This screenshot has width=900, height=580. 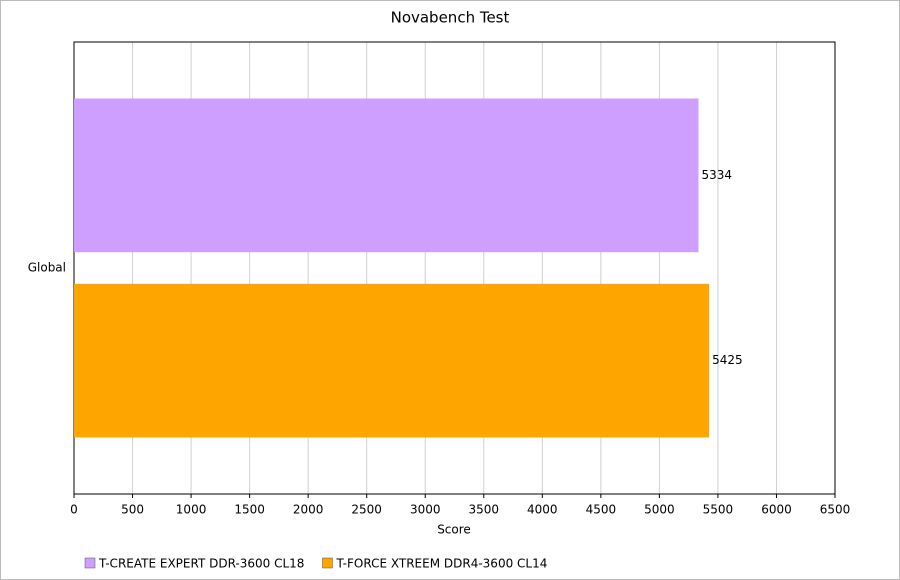 I want to click on x-tick-label: 4500, so click(x=601, y=510).